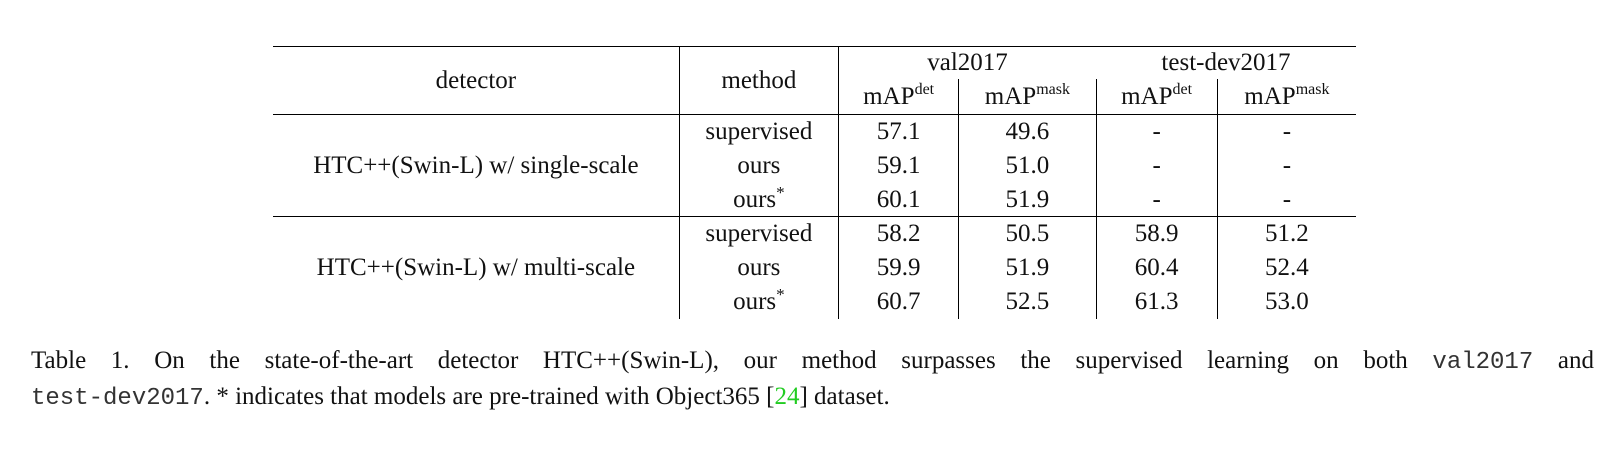 The width and height of the screenshot is (1624, 450). I want to click on header-group-val2017: val2017, so click(967, 62).